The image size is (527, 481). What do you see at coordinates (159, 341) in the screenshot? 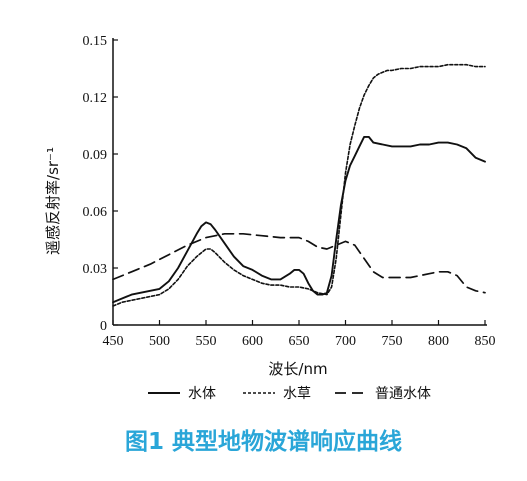
I see `x-tick-label: 500` at bounding box center [159, 341].